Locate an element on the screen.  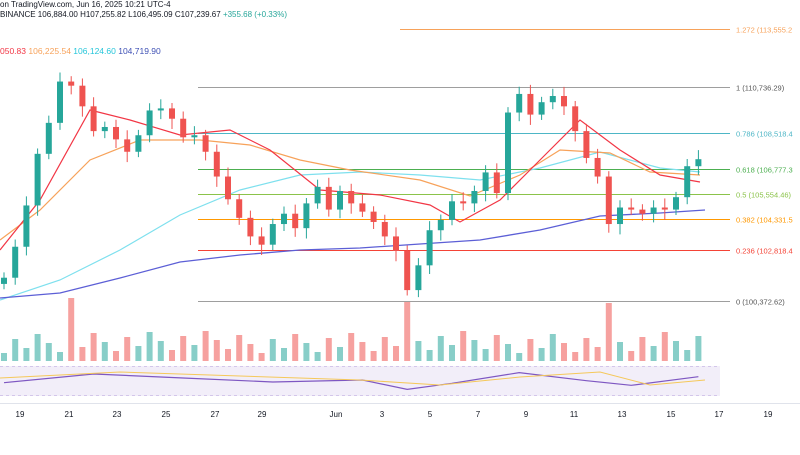
x-tick-15: 19 is located at coordinates (768, 414).